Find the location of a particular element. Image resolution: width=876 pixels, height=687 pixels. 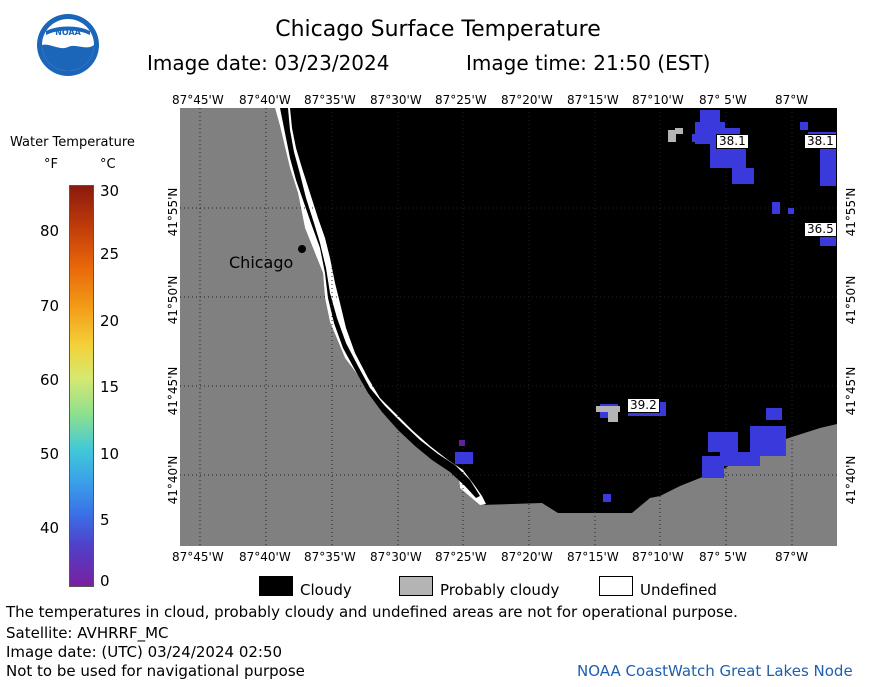

lon-label-bottom: 87°20'W is located at coordinates (527, 557).